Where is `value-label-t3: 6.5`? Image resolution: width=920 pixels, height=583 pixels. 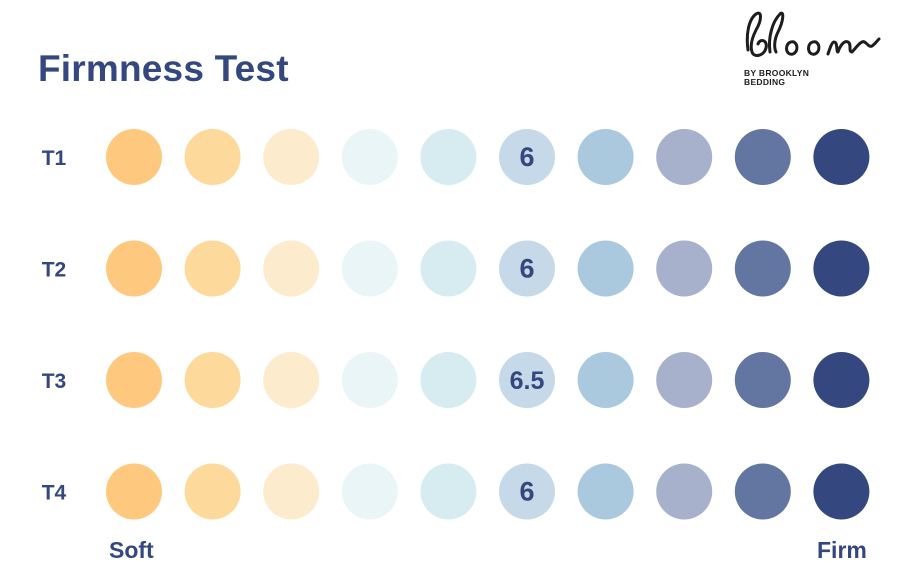 value-label-t3: 6.5 is located at coordinates (527, 381).